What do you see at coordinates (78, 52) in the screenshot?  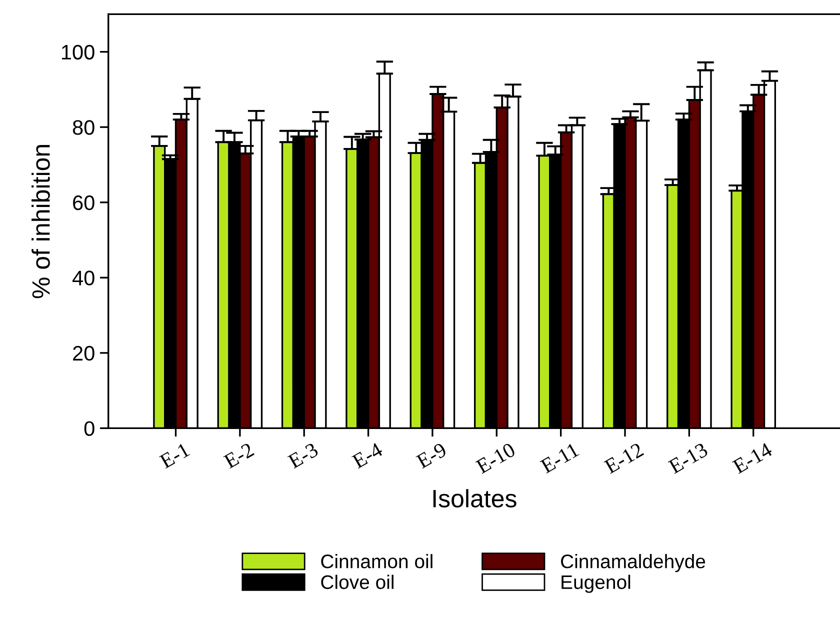 I see `y-tick-label: 100` at bounding box center [78, 52].